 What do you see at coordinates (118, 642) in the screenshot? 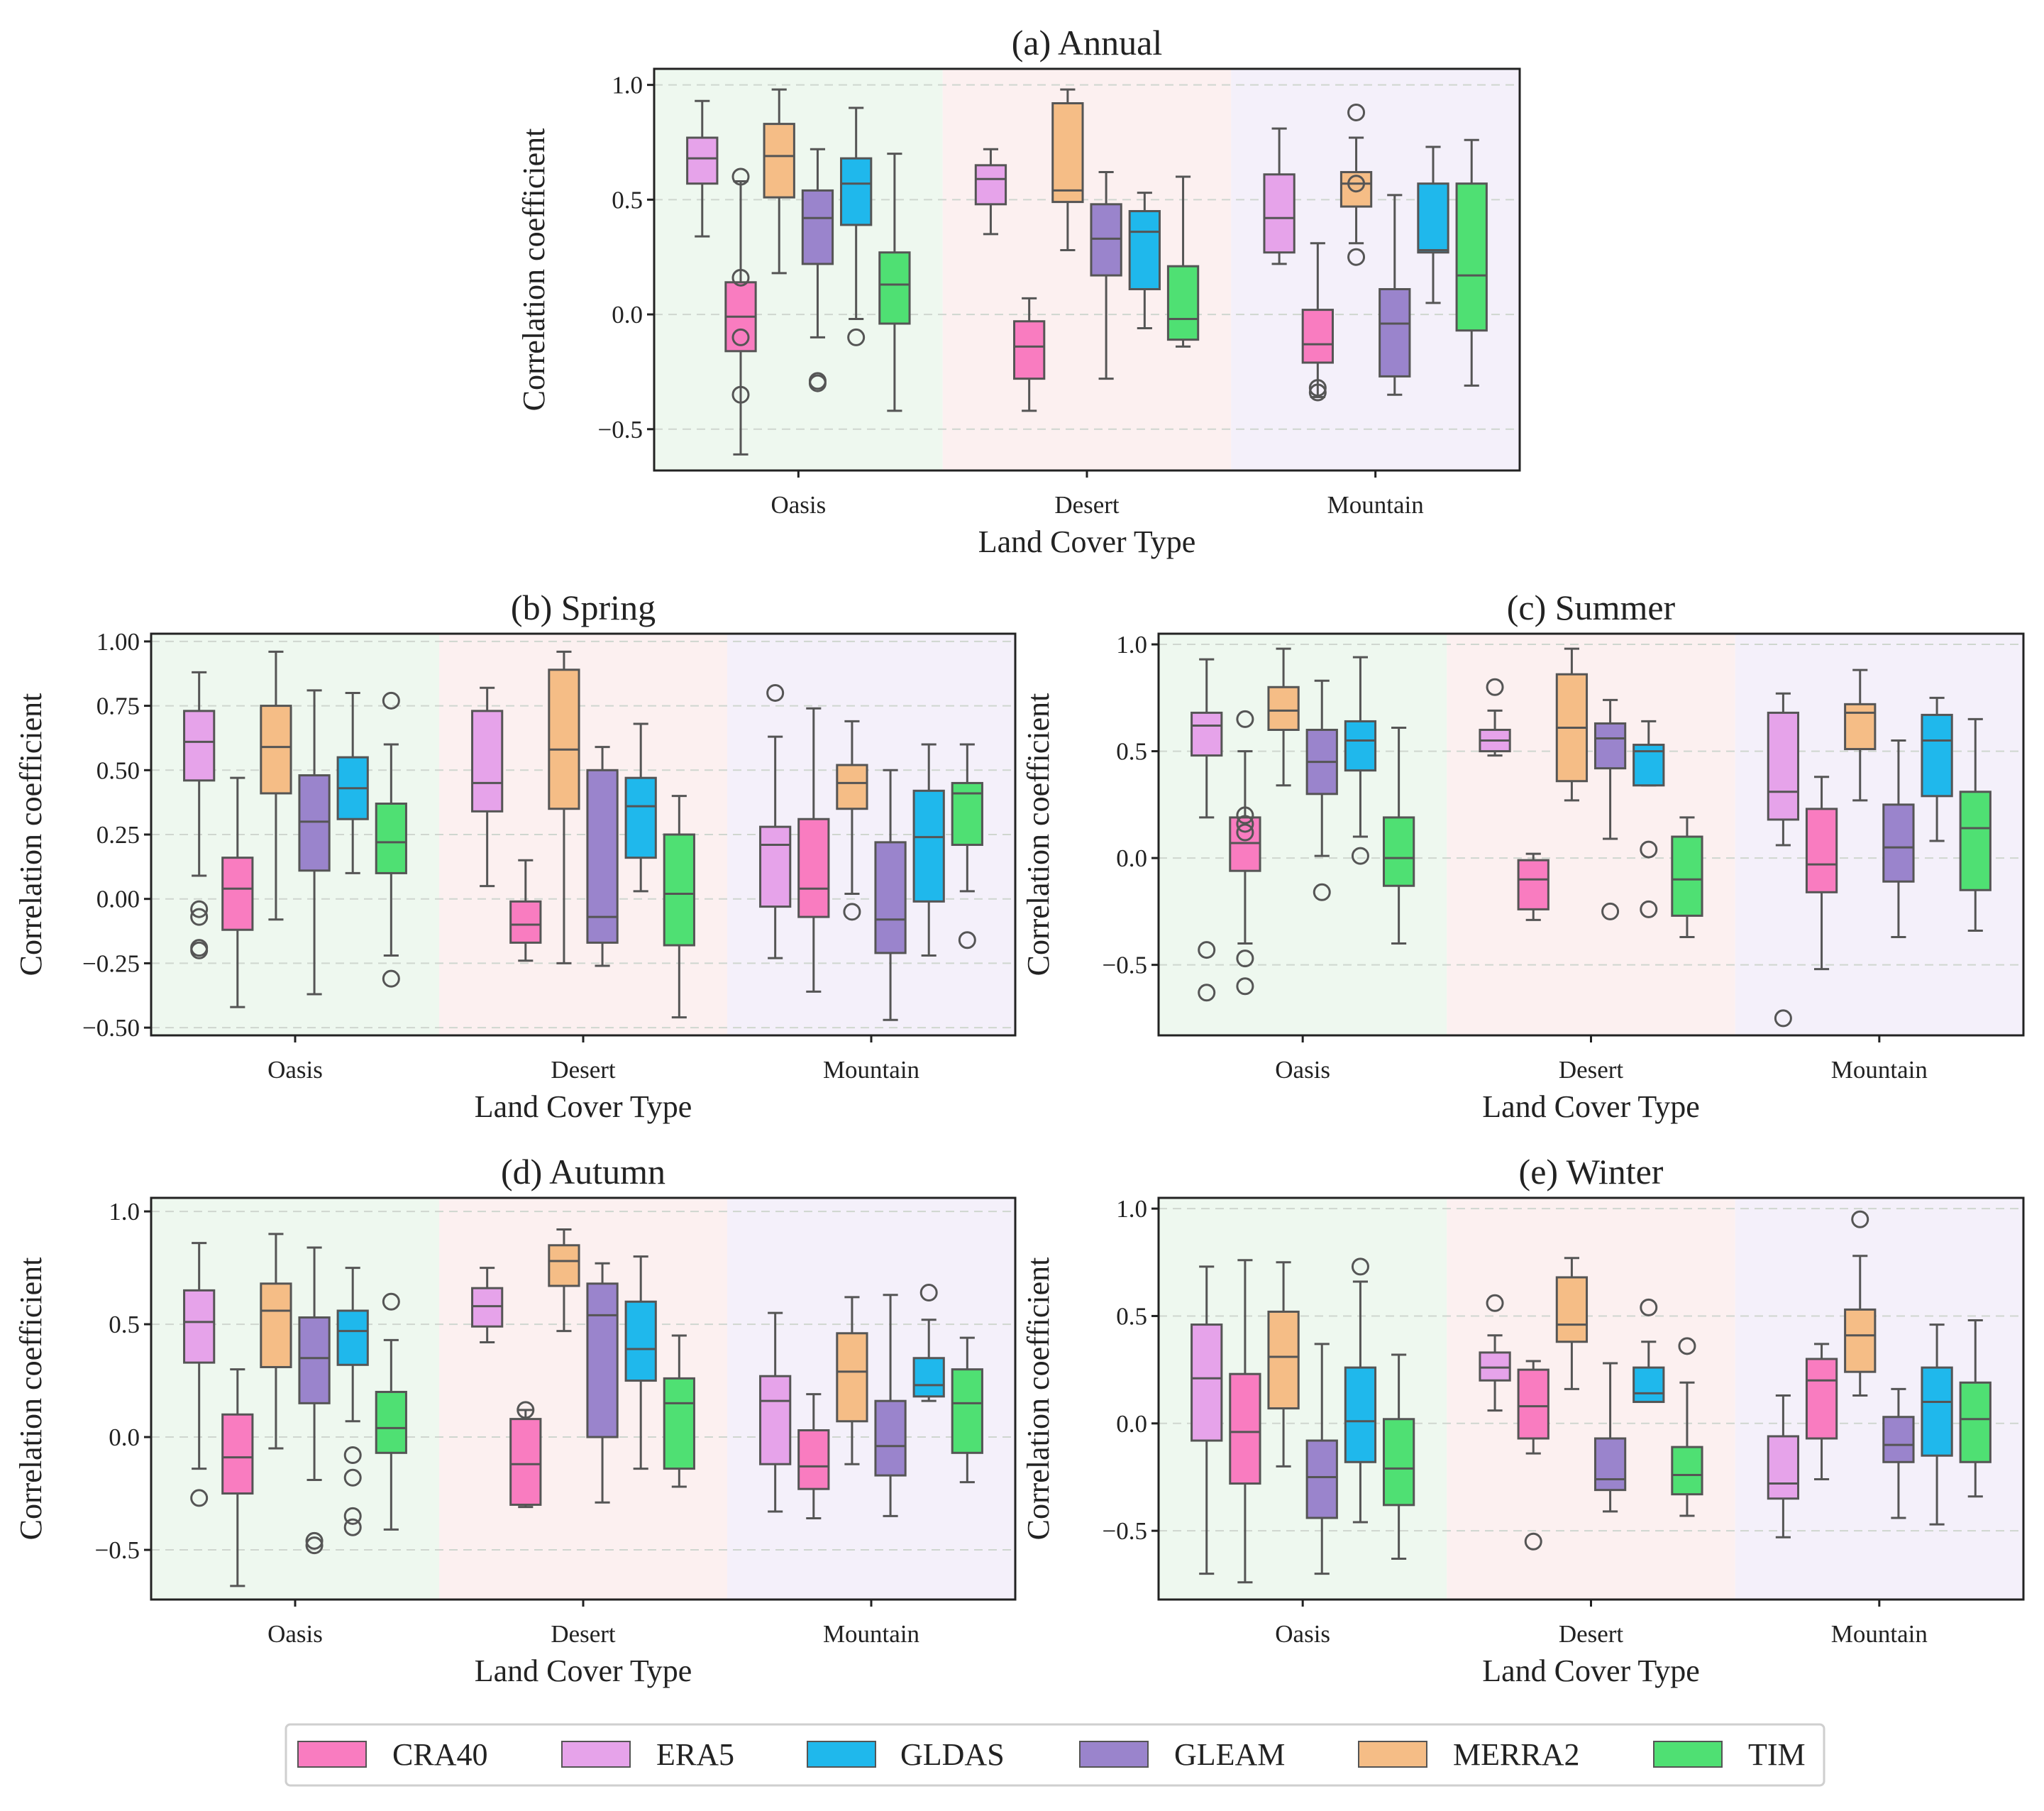
I see `y-tick-label: 1.00` at bounding box center [118, 642].